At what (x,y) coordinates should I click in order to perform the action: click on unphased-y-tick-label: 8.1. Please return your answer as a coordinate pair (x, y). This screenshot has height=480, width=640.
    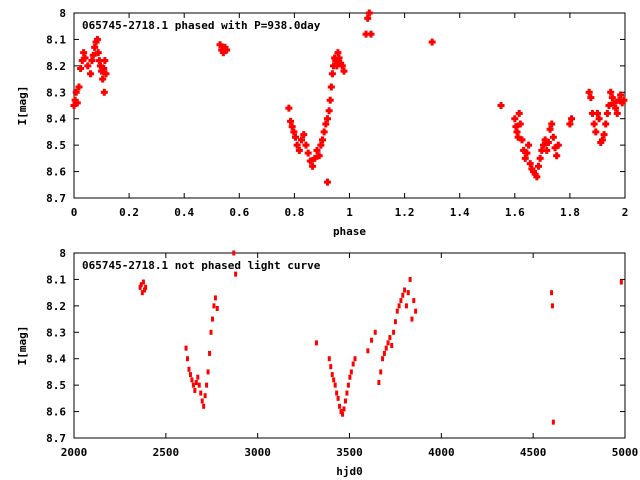
    Looking at the image, I should click on (56, 279).